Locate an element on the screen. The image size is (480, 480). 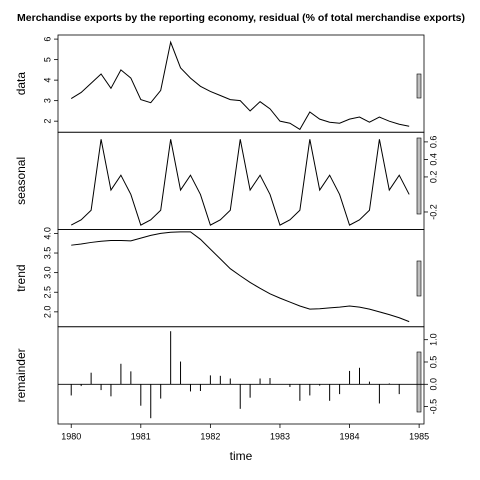
range-bars is located at coordinates (419, 243).